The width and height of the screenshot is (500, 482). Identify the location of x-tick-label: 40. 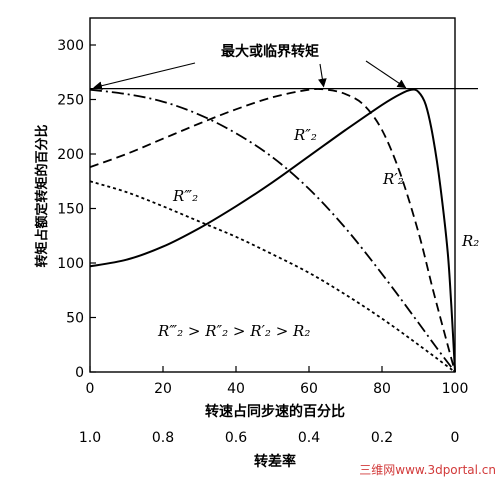
(236, 389).